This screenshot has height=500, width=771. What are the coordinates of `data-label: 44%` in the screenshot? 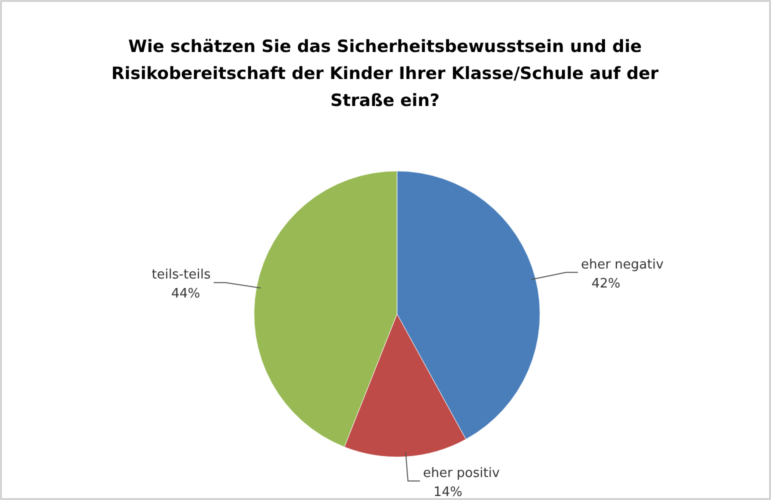 It's located at (185, 294).